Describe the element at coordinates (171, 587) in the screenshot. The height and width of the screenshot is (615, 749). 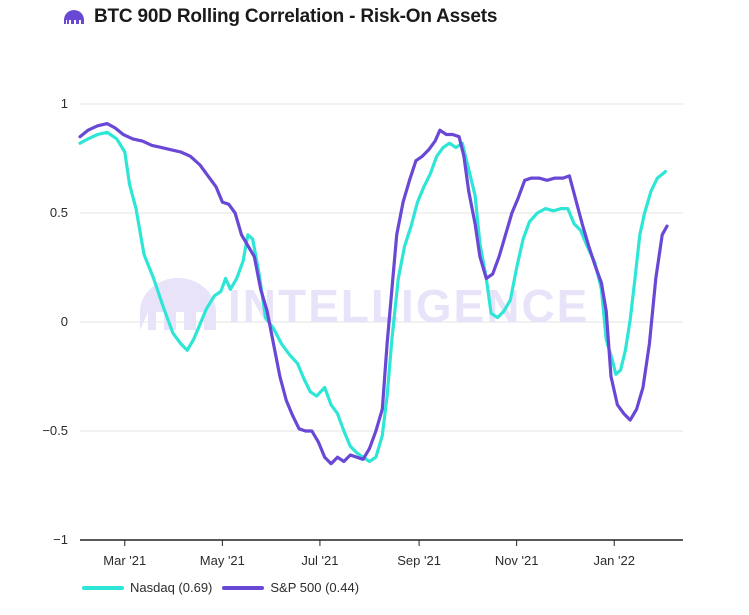
I see `legend-label-nasdaq: Nasdaq (0.69)` at that location.